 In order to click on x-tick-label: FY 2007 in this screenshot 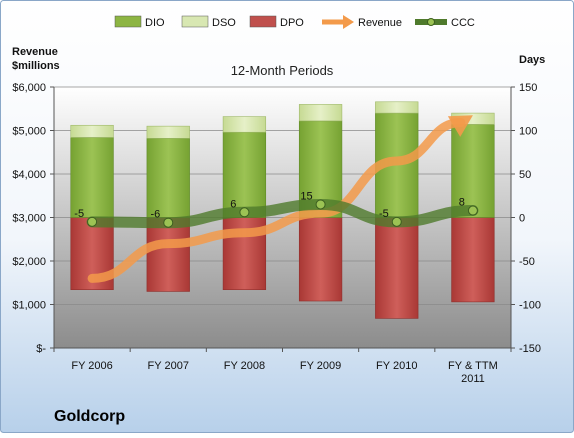, I will do `click(168, 366)`.